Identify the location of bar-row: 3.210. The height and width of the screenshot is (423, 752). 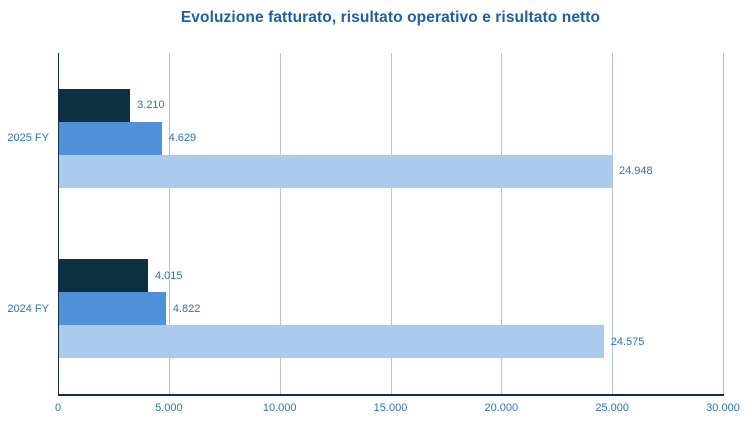
(391, 105).